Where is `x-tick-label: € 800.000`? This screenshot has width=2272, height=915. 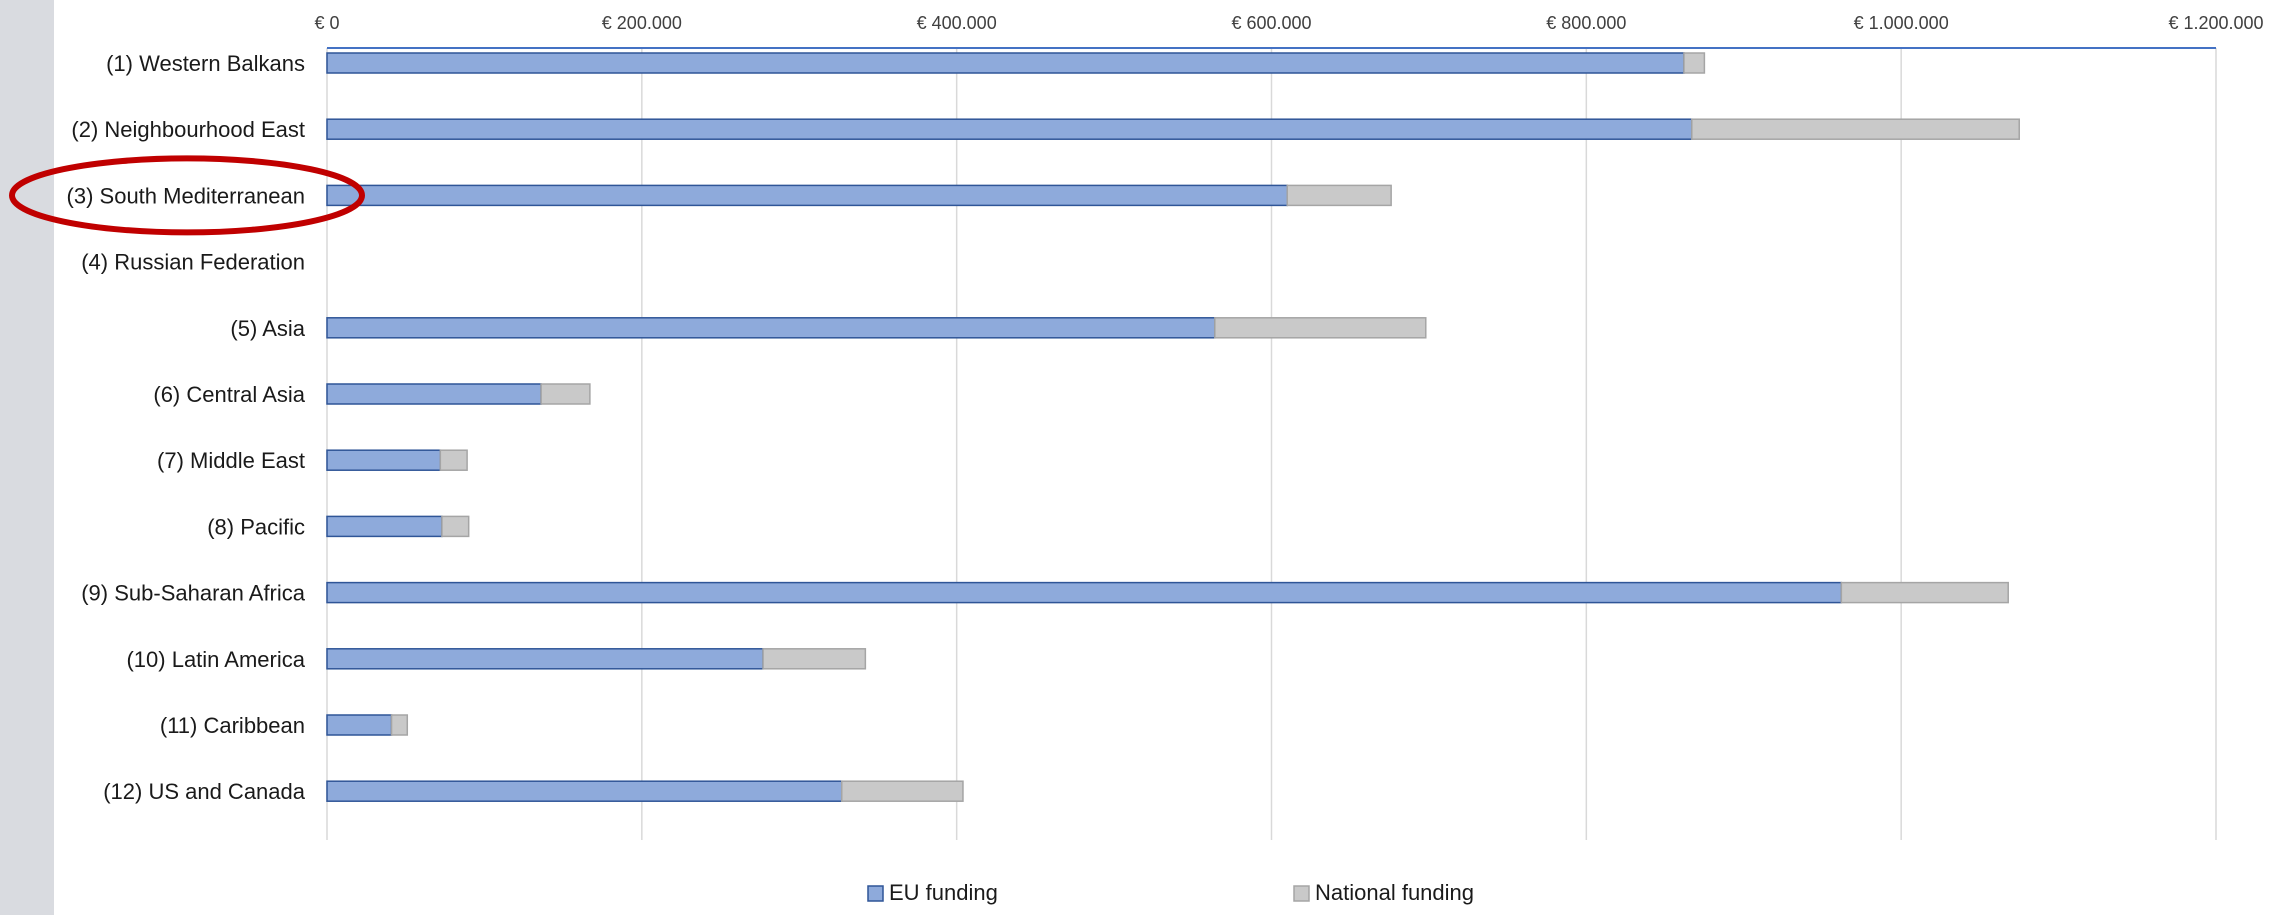
x-tick-label: € 800.000 is located at coordinates (1586, 23).